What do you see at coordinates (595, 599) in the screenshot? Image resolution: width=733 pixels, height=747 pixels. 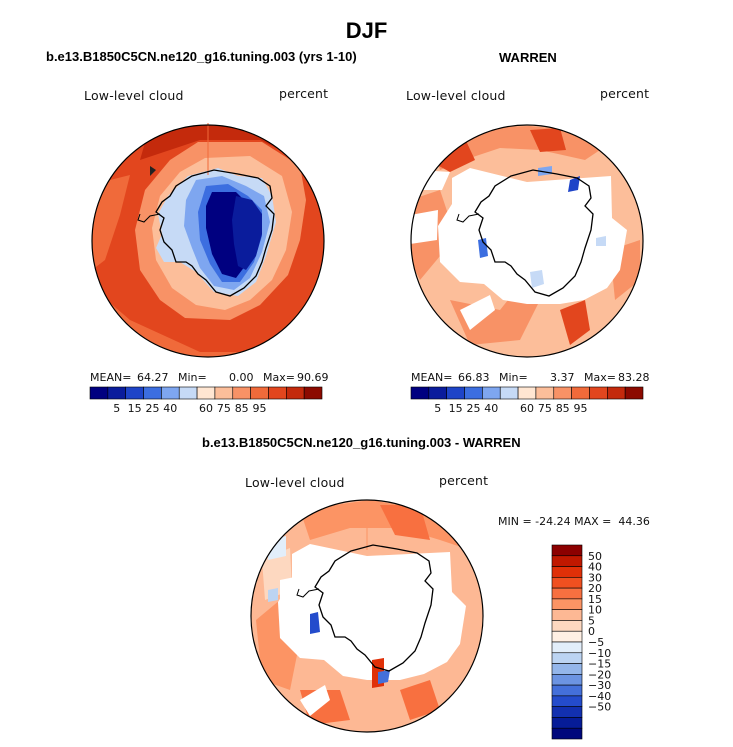 I see `panel3-colorbar-tick-label: 15` at bounding box center [595, 599].